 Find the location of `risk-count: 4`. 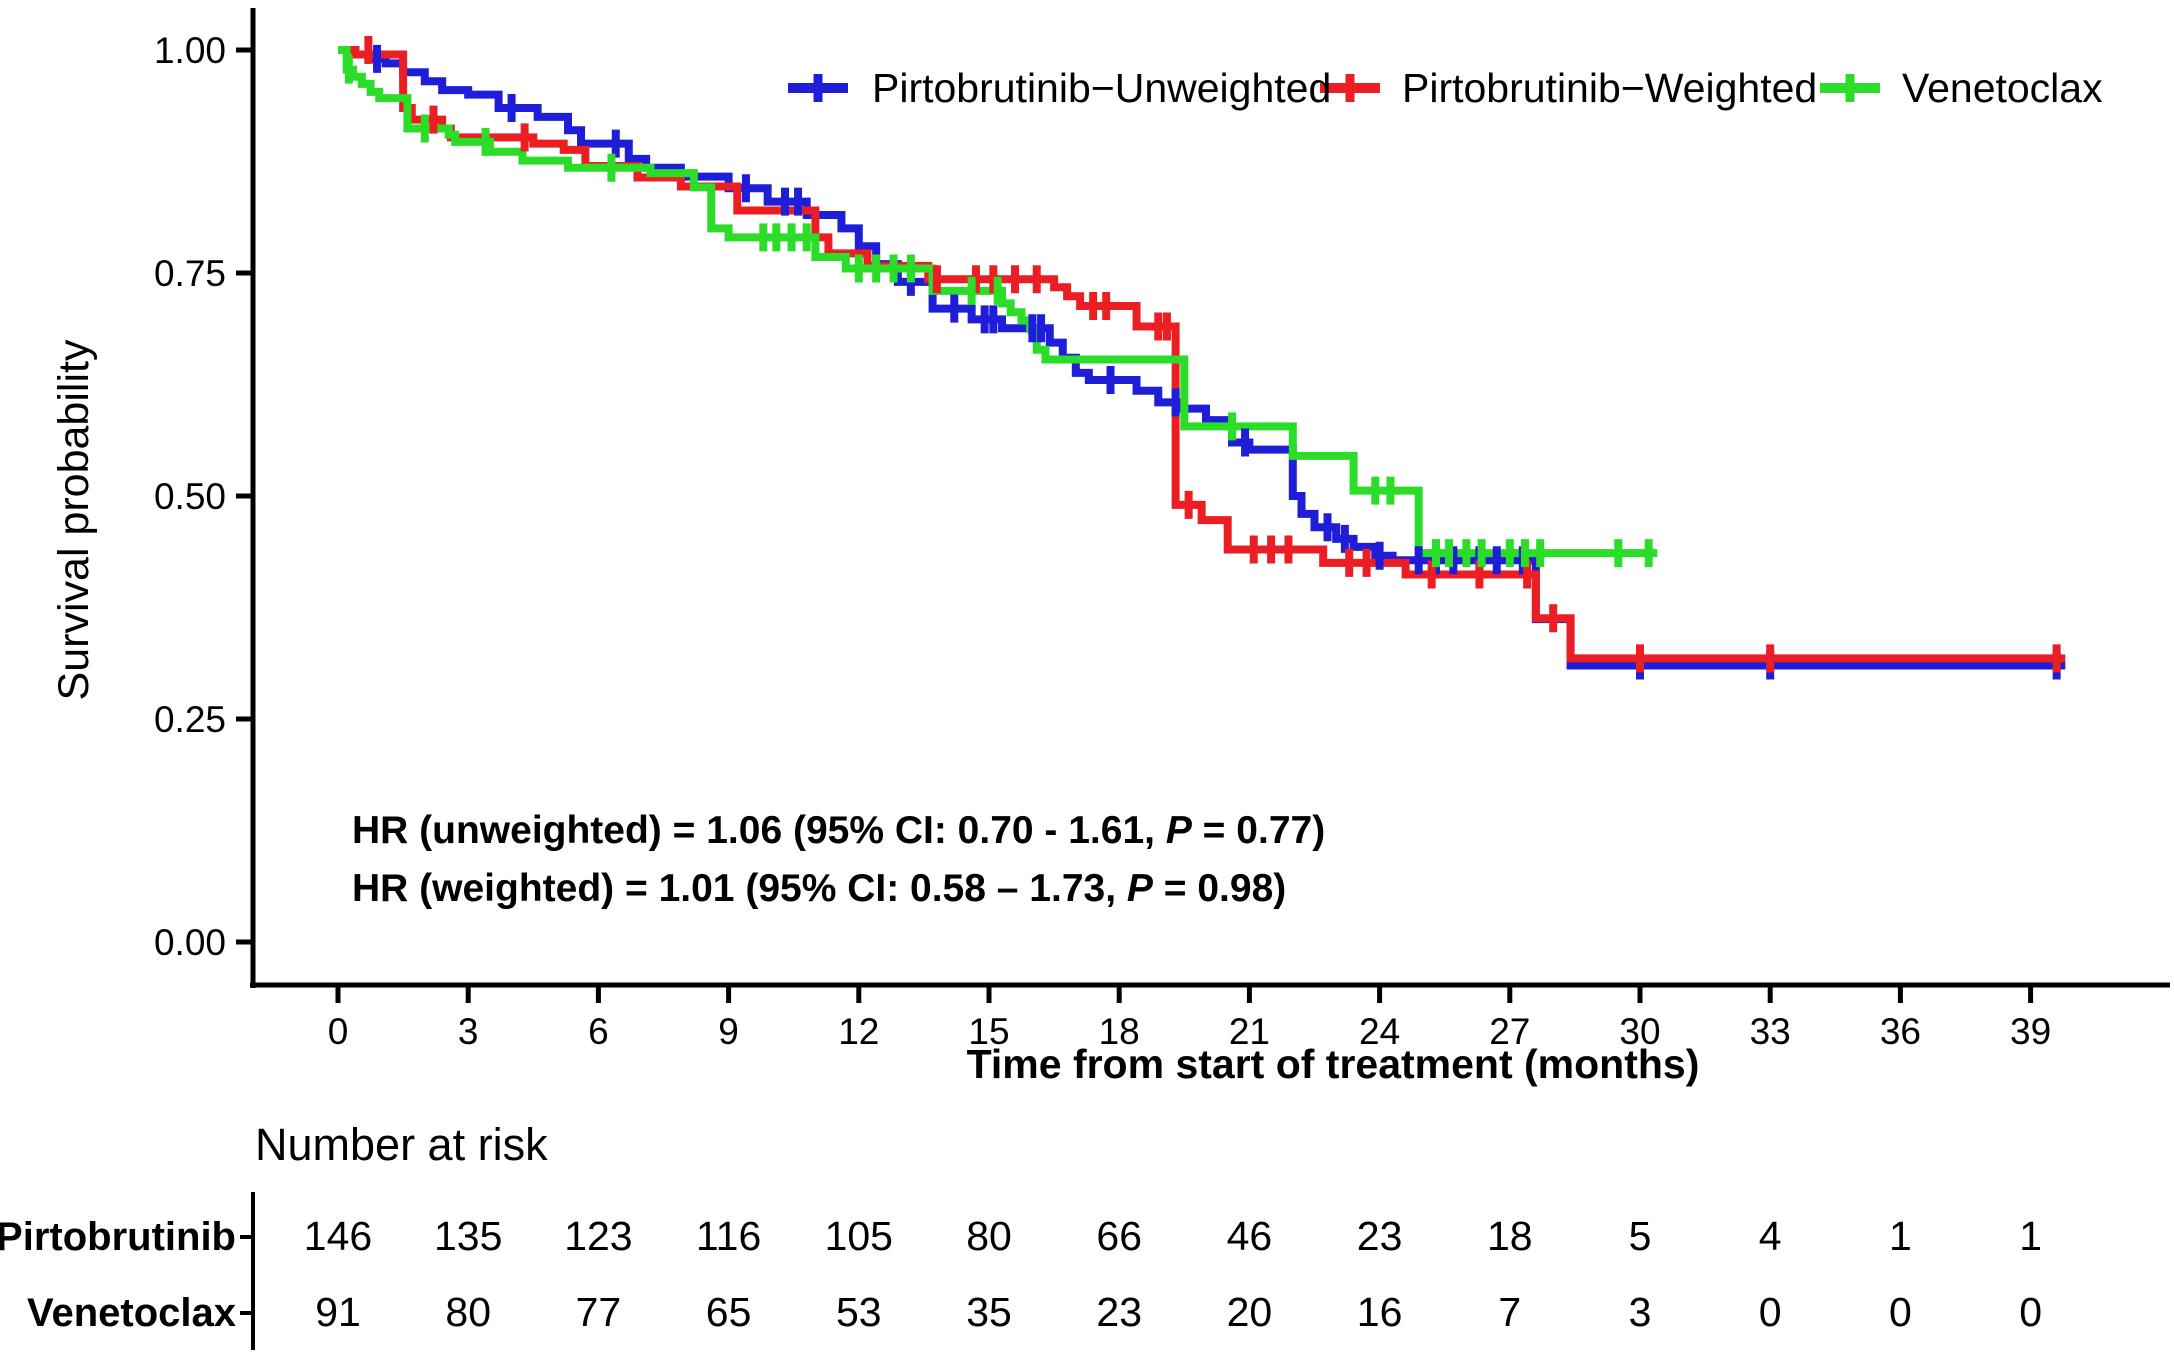

risk-count: 4 is located at coordinates (1770, 1236).